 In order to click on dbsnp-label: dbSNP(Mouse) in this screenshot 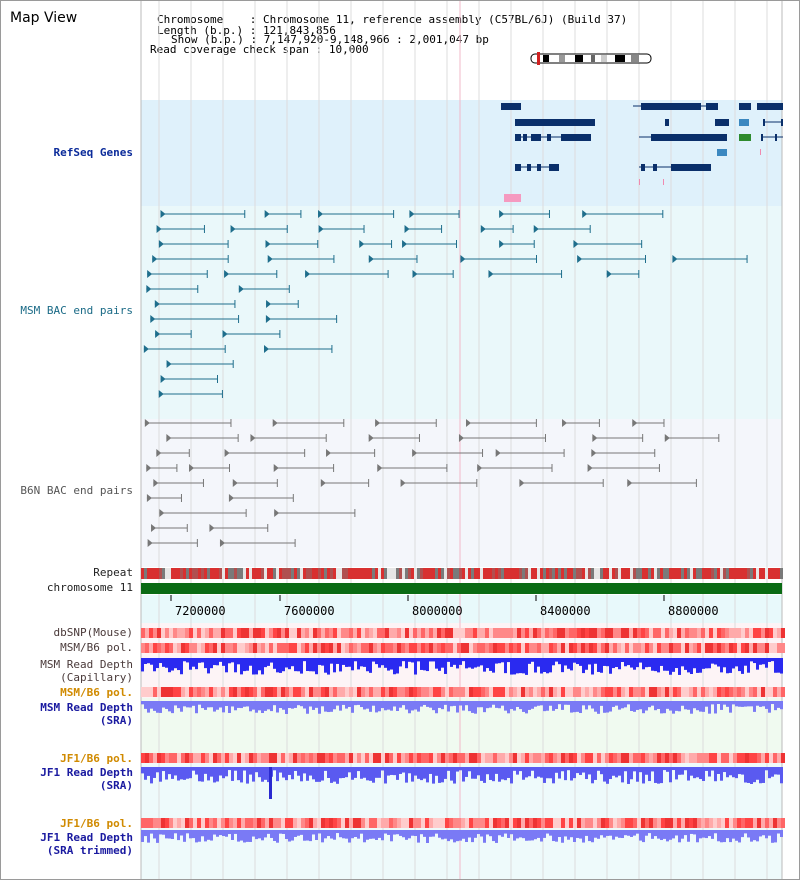, I will do `click(93, 632)`.